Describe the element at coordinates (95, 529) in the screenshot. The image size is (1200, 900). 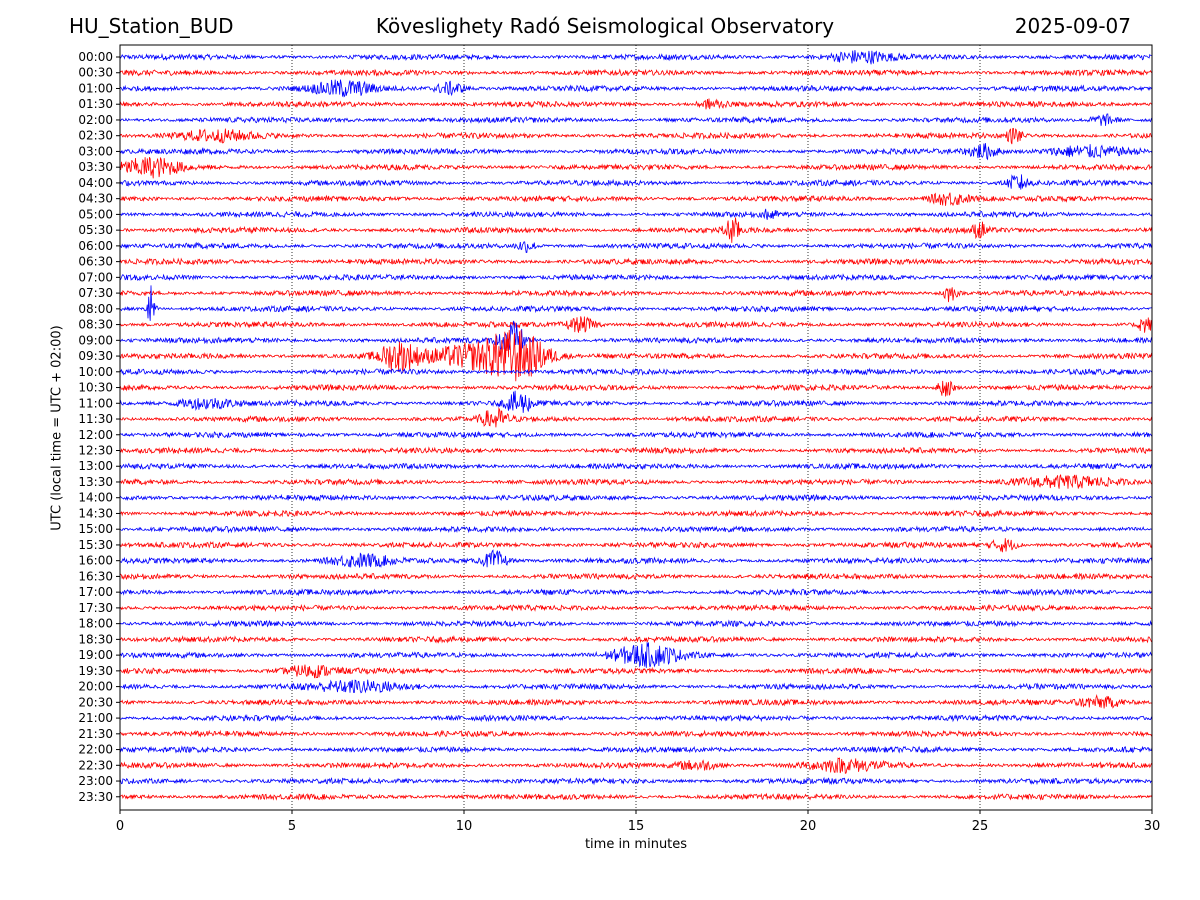
I see `row-label-1500: 15:00` at that location.